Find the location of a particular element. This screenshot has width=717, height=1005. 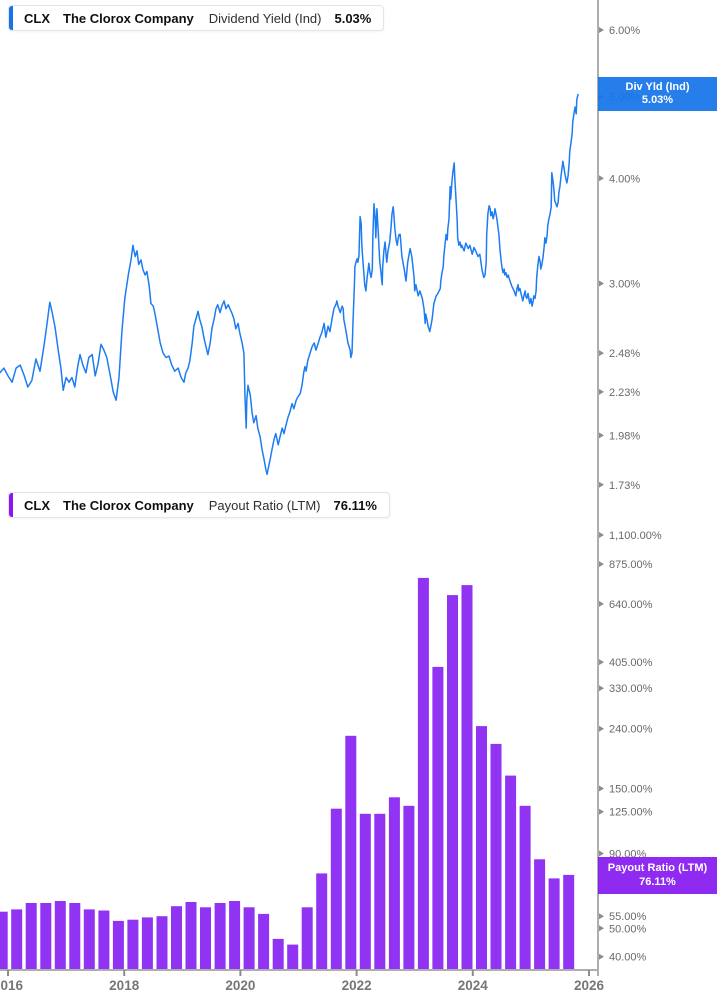

y-tick-label: 150.00% is located at coordinates (631, 790).